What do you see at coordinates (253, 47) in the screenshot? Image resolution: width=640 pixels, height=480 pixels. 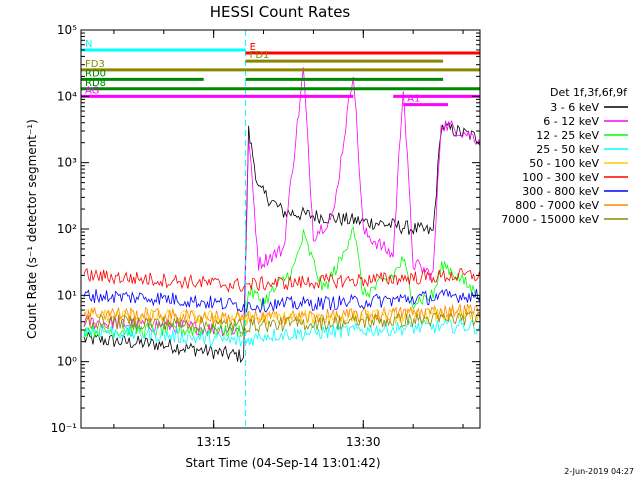 I see `segment-label-e: E` at bounding box center [253, 47].